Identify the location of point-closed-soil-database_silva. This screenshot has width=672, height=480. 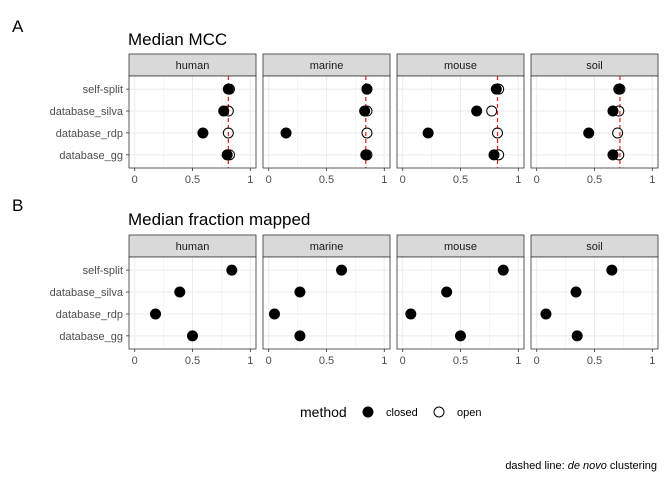
(613, 111).